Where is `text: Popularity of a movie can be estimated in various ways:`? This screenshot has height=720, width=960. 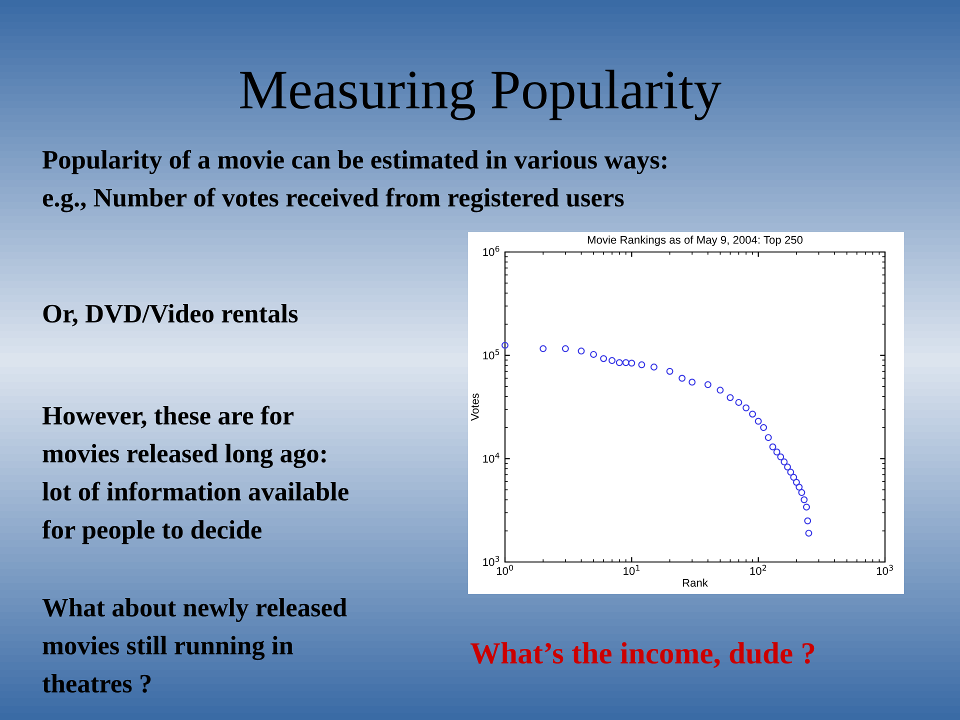 text: Popularity of a movie can be estimated in various ways: is located at coordinates (354, 162).